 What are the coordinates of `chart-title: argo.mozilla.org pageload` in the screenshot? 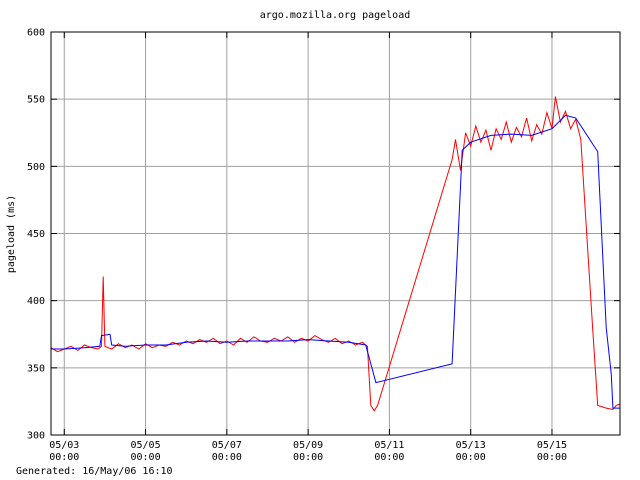 It's located at (335, 15).